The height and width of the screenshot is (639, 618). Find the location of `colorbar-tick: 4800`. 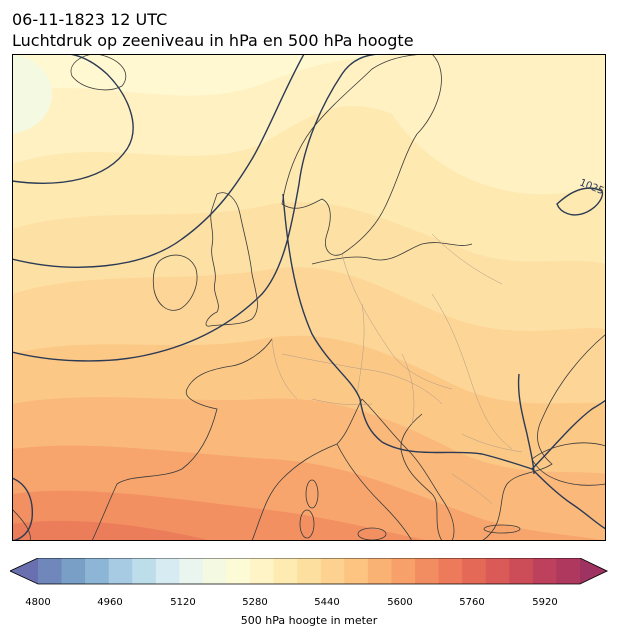

colorbar-tick: 4800 is located at coordinates (38, 602).